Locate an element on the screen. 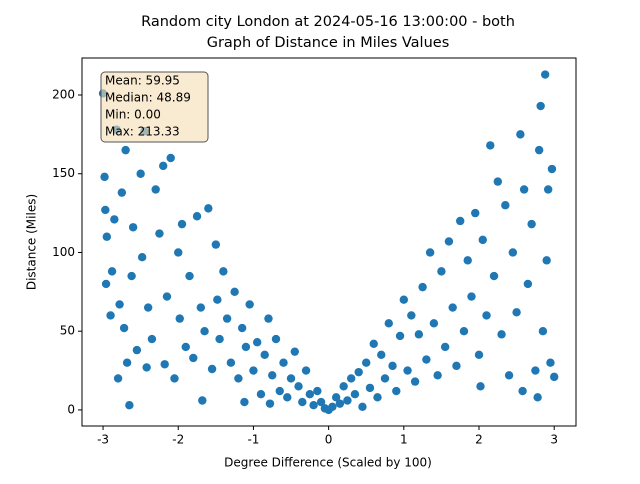  stats-line: Max: 213.33 is located at coordinates (142, 132).